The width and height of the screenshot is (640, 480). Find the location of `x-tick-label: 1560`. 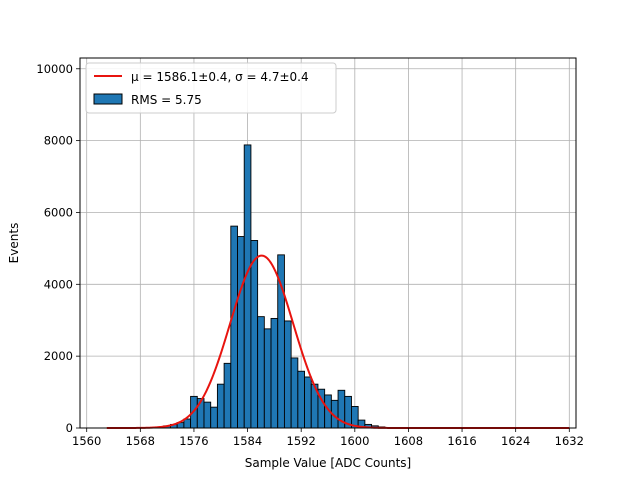

x-tick-label: 1560 is located at coordinates (86, 441).